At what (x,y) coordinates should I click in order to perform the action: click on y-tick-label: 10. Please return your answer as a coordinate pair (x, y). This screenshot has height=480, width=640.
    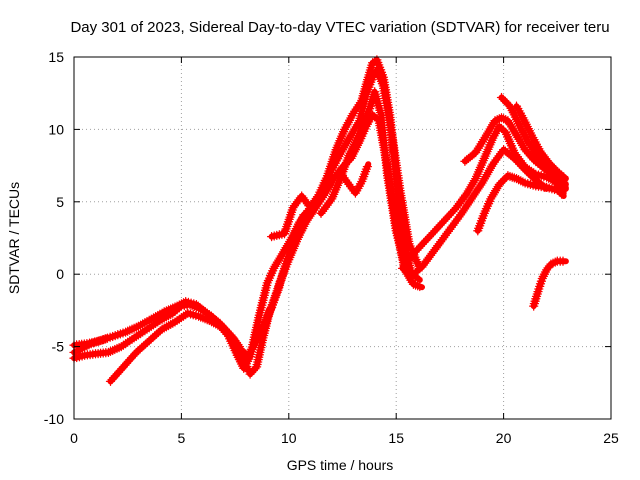
    Looking at the image, I should click on (56, 129).